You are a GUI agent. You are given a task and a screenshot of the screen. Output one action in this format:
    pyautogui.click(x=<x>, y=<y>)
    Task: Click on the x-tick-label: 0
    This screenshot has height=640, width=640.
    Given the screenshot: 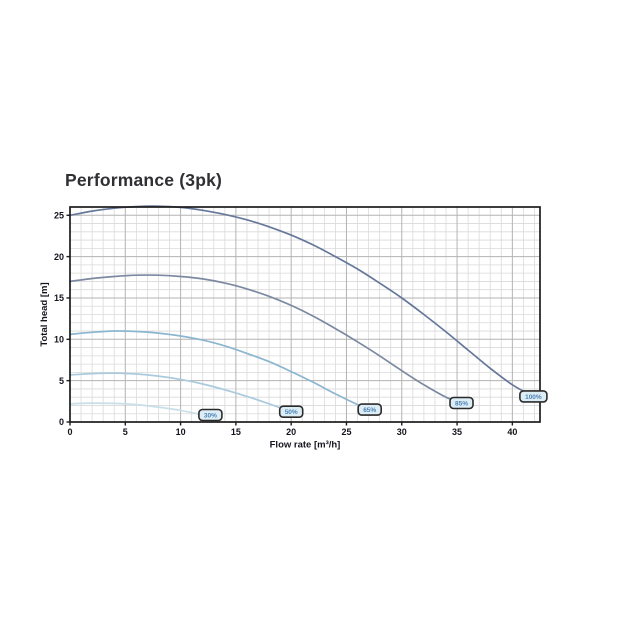 What is the action you would take?
    pyautogui.click(x=69, y=432)
    